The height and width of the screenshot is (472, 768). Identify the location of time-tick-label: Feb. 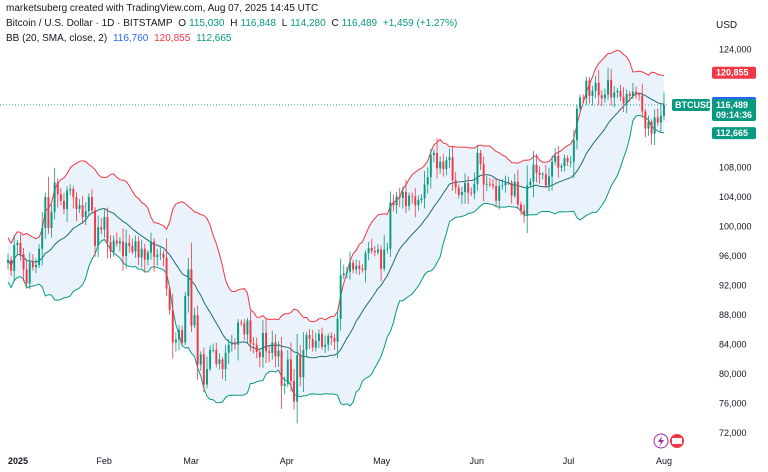
(104, 461).